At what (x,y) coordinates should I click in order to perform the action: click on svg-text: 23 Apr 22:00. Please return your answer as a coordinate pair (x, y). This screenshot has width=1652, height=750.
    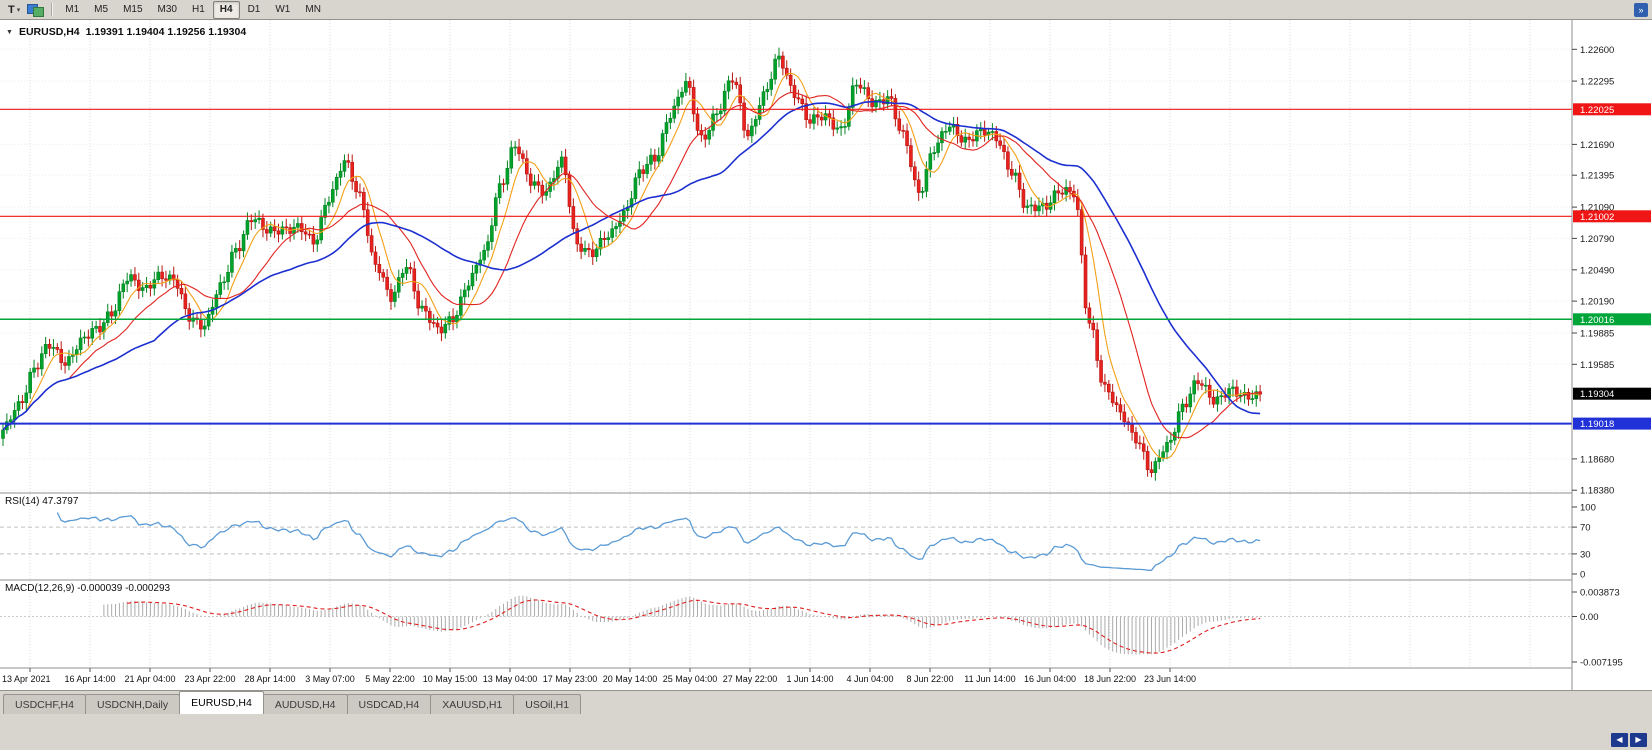
    Looking at the image, I should click on (209, 679).